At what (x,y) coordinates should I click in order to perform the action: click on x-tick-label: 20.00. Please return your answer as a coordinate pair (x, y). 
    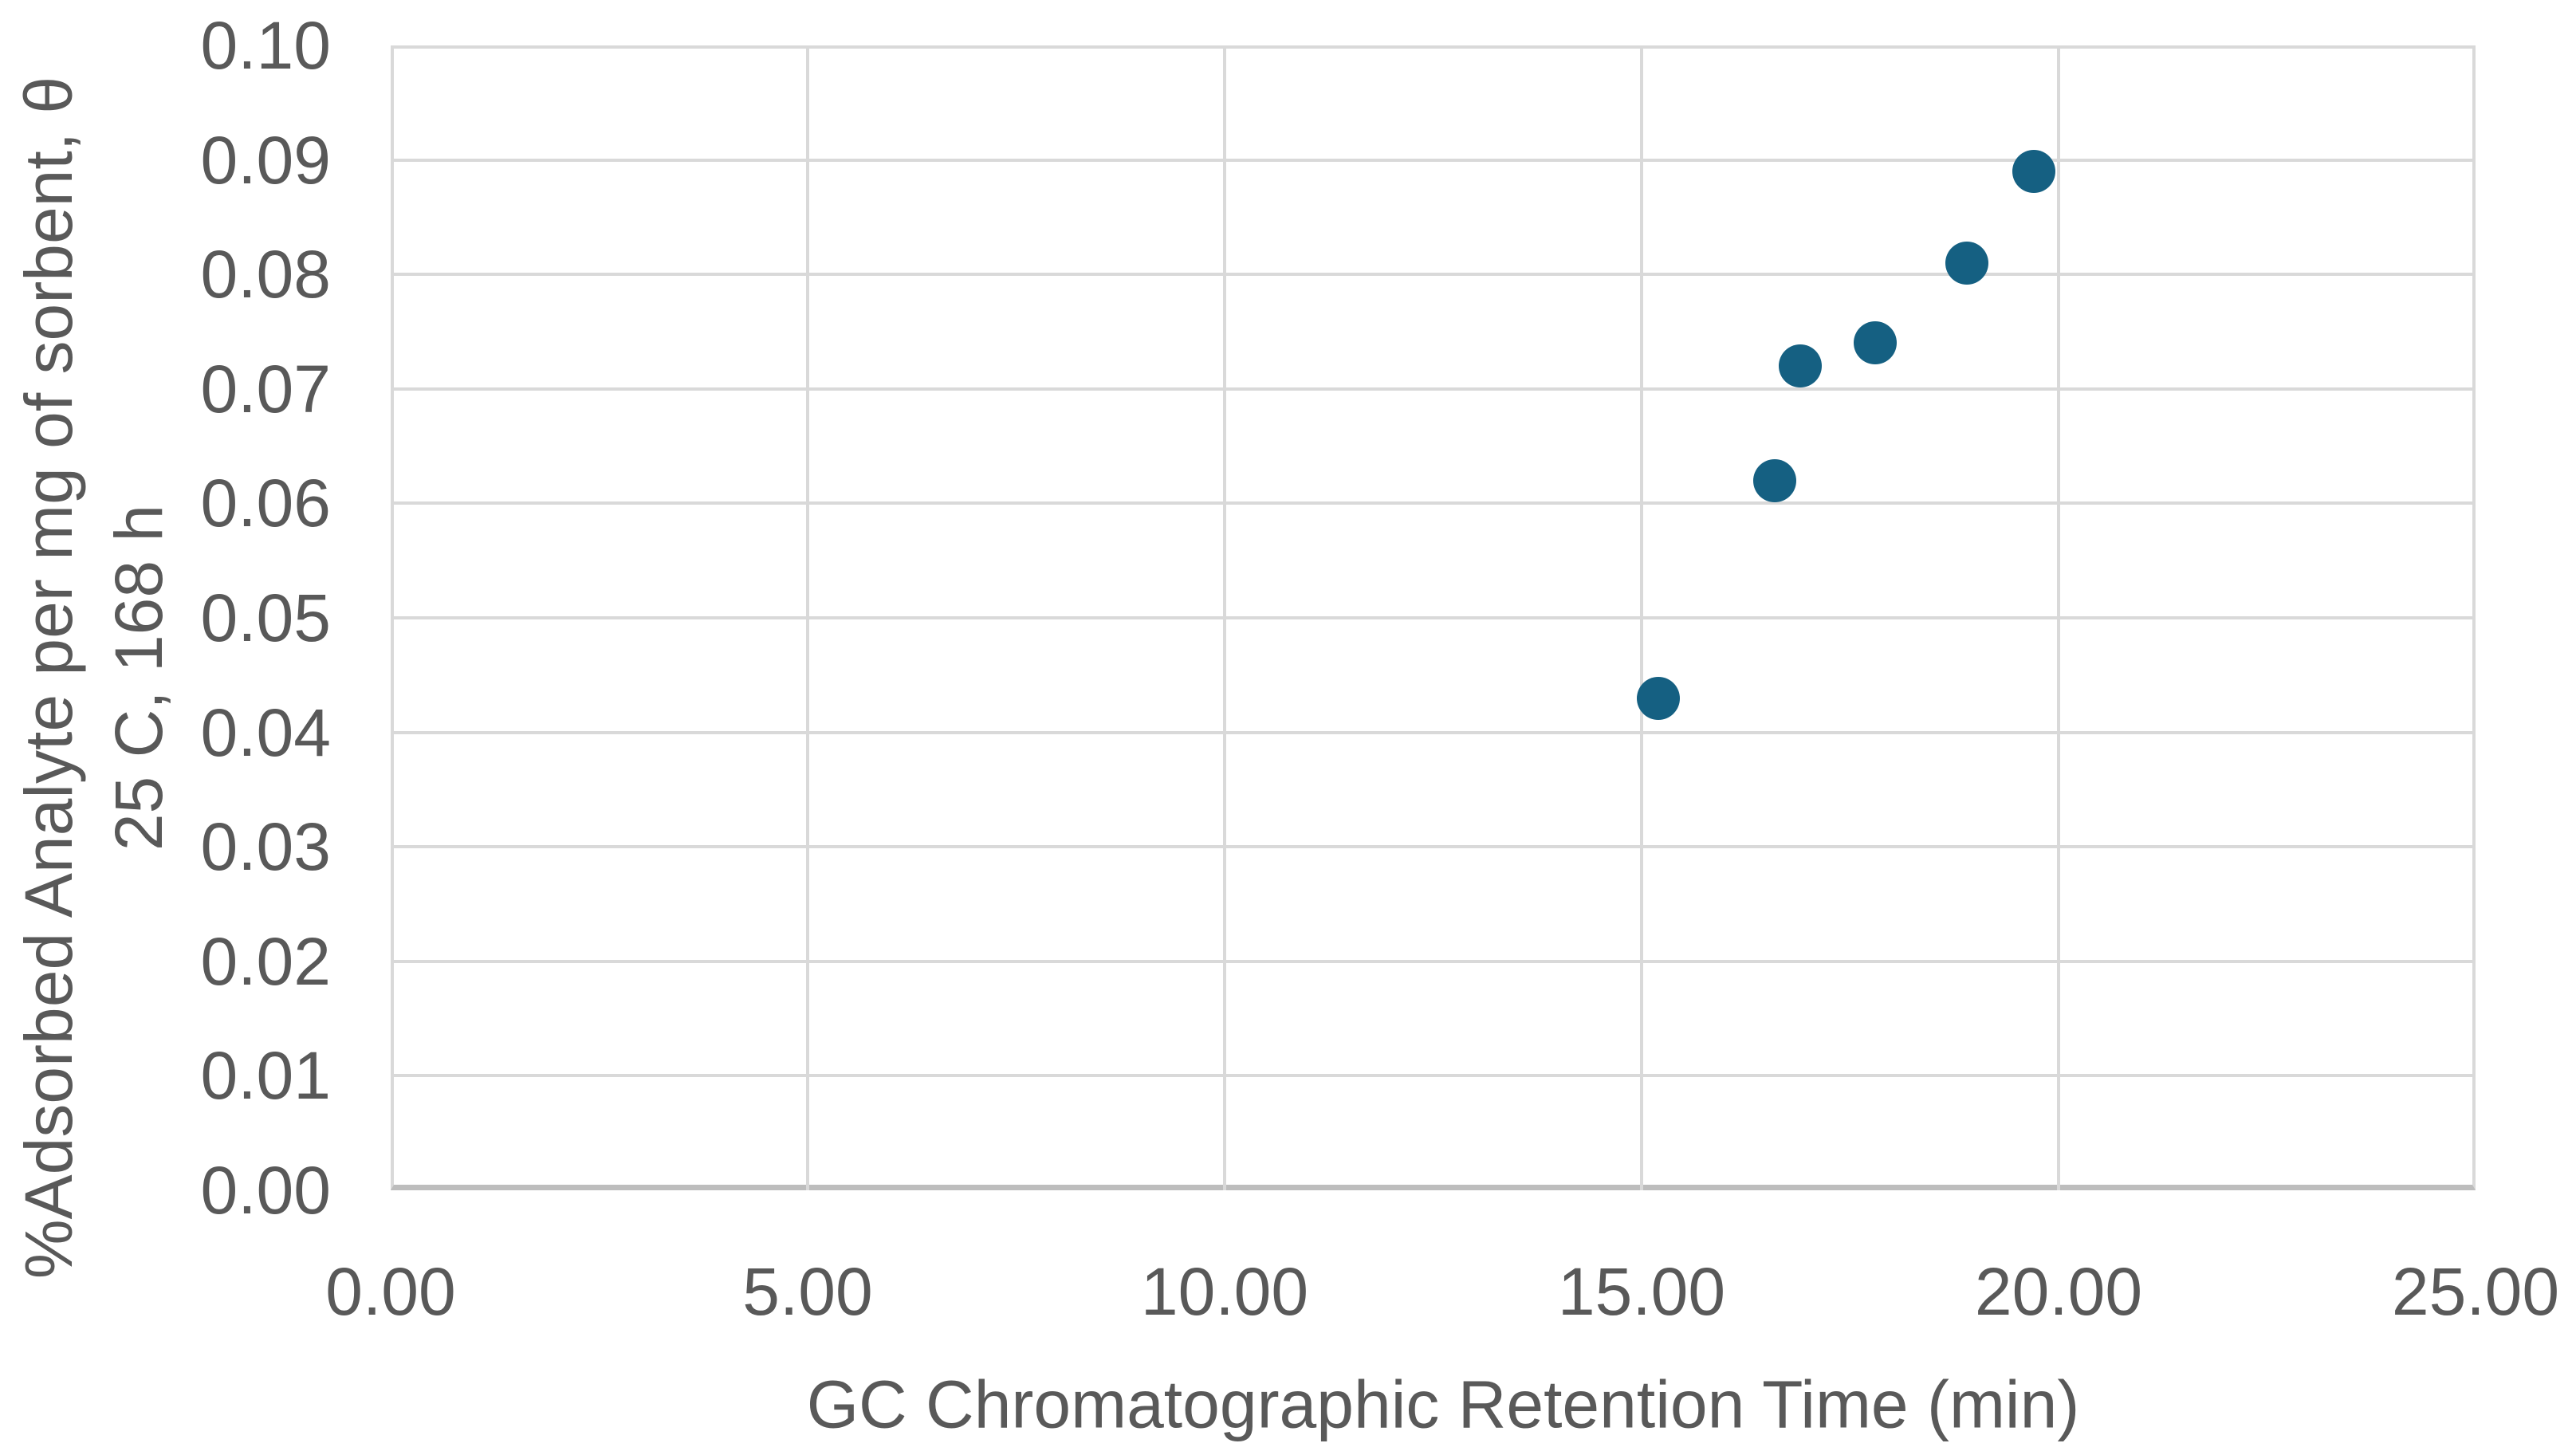
    Looking at the image, I should click on (2058, 1291).